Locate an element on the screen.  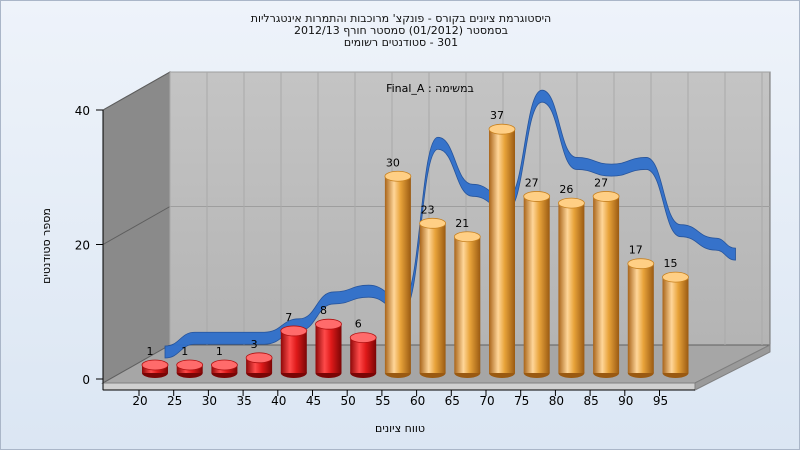
y-tick-label: 20 is located at coordinates (82, 246).